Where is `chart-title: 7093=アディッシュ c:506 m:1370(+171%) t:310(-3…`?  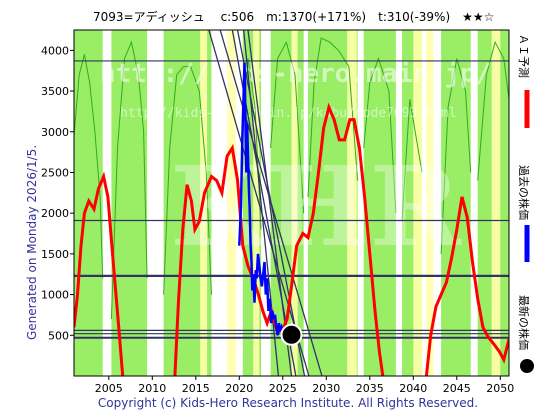
chart-title: 7093=アディッシュ c:506 m:1370(+171%) t:310(-3… is located at coordinates (293, 16).